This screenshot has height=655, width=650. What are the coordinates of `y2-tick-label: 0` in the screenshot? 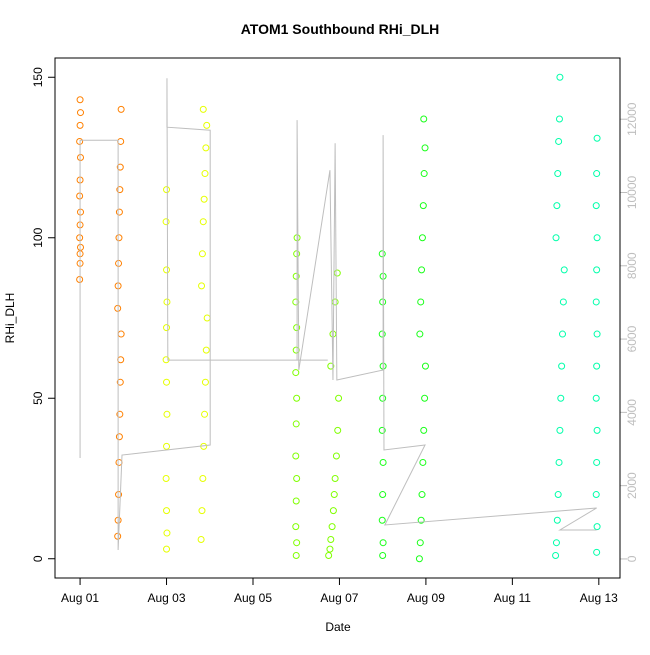 It's located at (632, 558).